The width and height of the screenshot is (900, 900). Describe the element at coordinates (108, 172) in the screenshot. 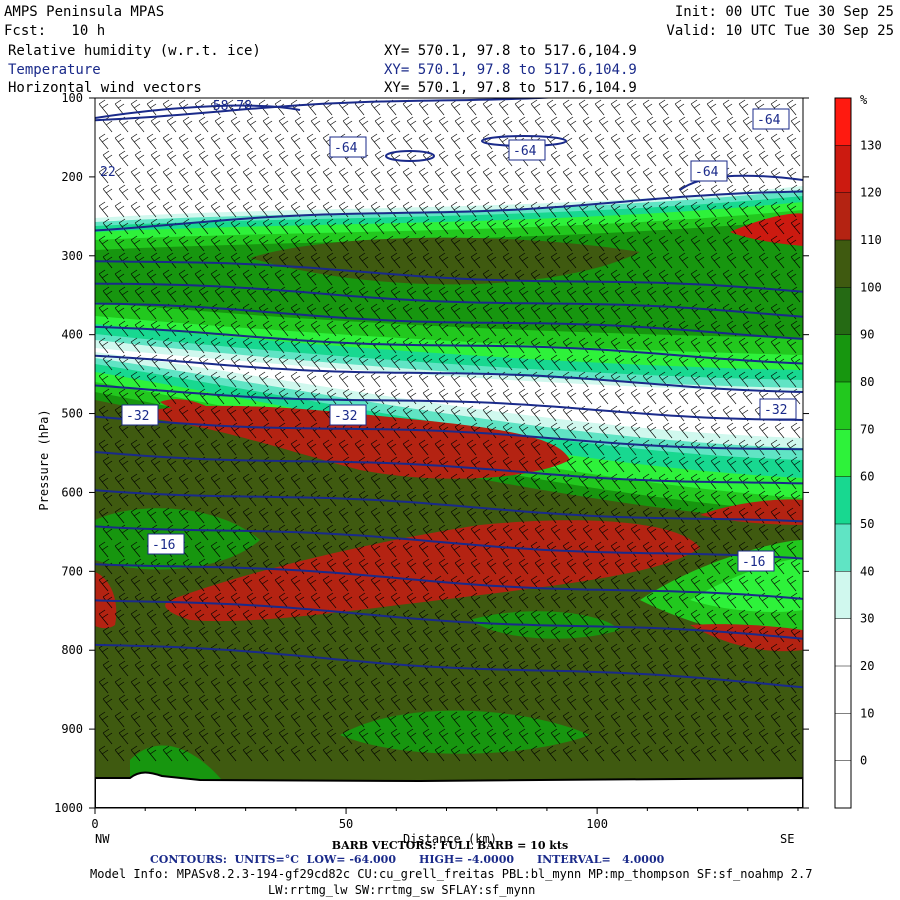

I see `contour-label: 22` at that location.